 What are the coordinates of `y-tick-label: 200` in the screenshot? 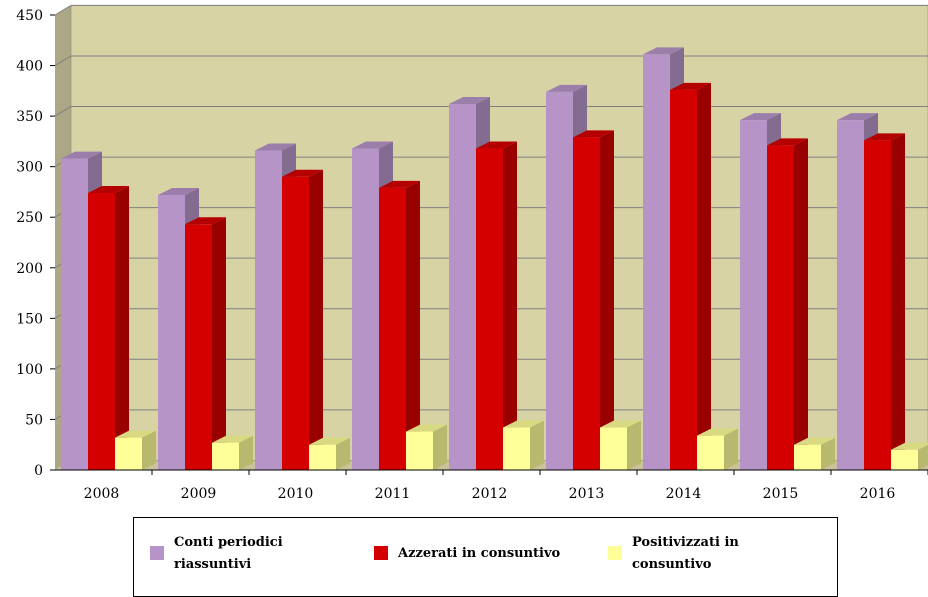 It's located at (29, 269).